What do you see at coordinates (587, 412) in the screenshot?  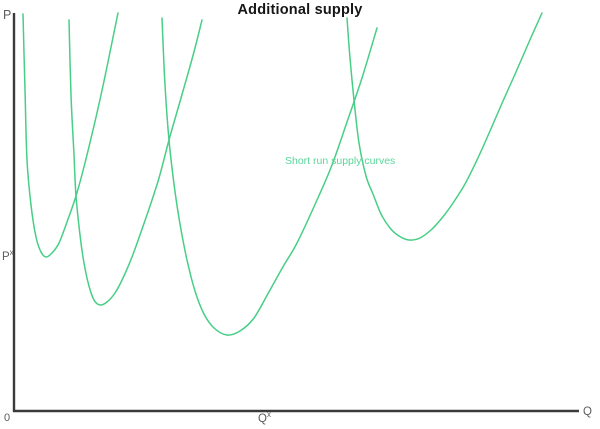 I see `x-axis-label-q: Q` at bounding box center [587, 412].